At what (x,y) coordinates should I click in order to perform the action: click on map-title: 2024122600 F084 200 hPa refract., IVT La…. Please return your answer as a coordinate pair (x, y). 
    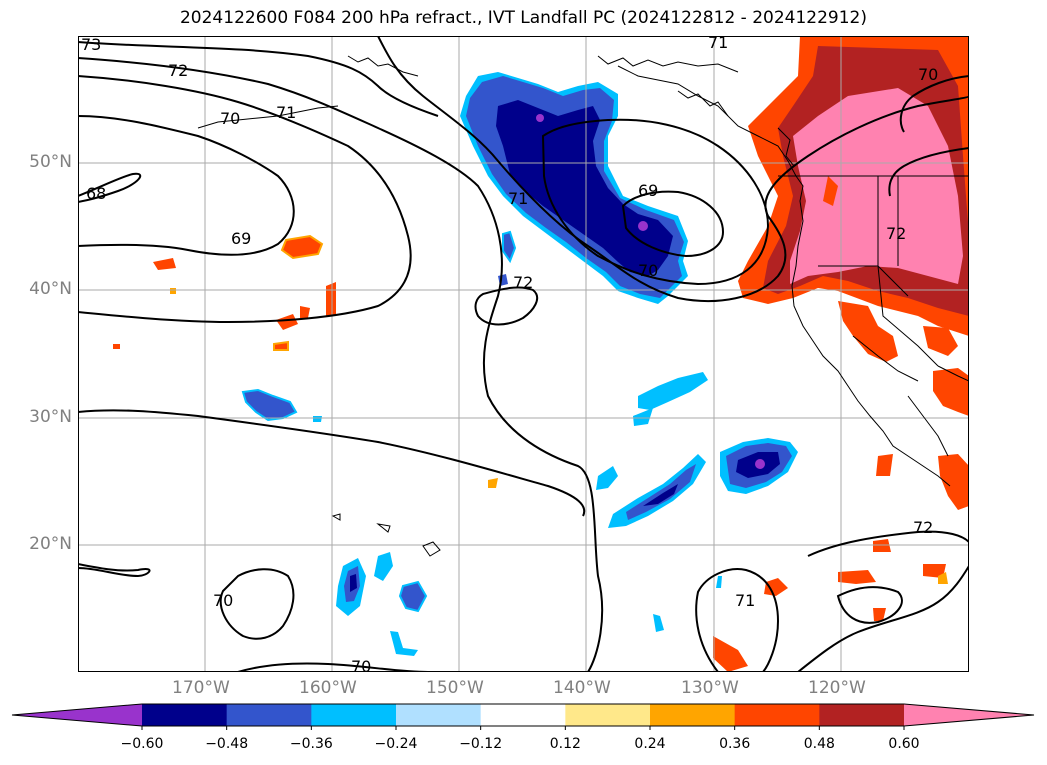
    Looking at the image, I should click on (523, 18).